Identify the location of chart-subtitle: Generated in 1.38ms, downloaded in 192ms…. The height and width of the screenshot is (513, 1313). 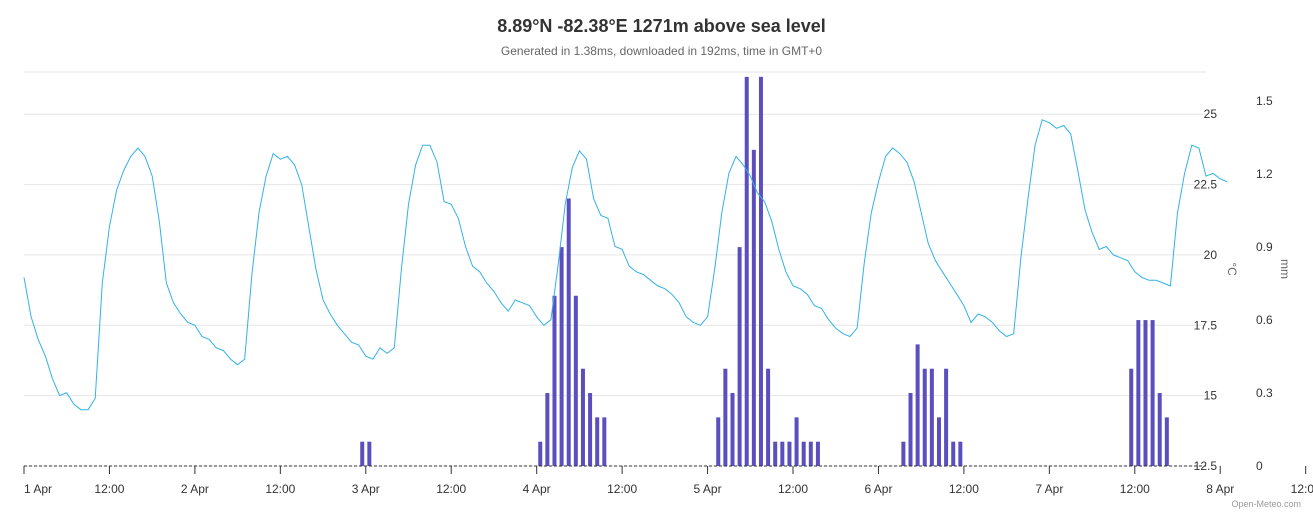
(661, 51).